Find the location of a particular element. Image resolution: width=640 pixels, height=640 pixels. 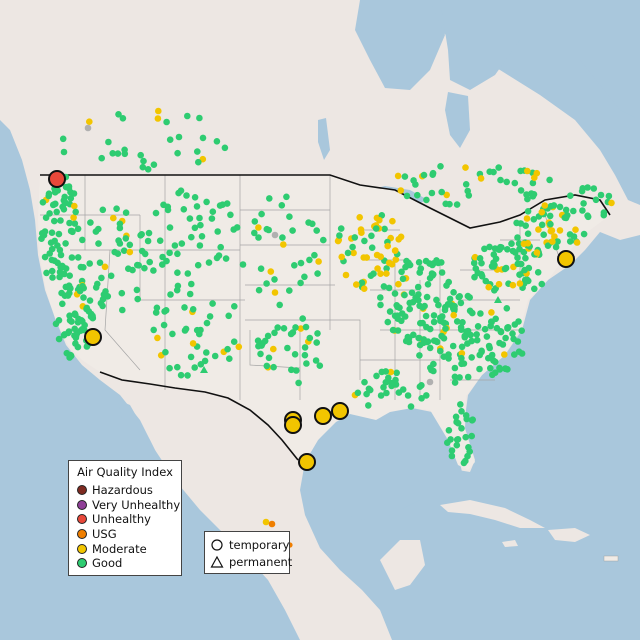

james-bay is located at coordinates (457, 120).